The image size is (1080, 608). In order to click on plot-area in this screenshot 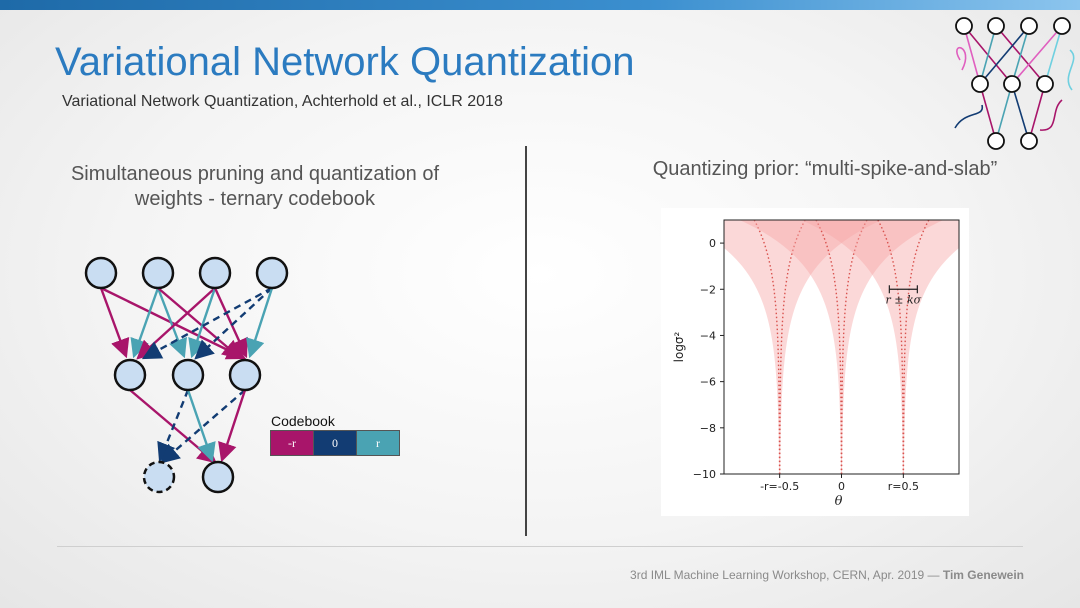, I will do `click(841, 347)`.